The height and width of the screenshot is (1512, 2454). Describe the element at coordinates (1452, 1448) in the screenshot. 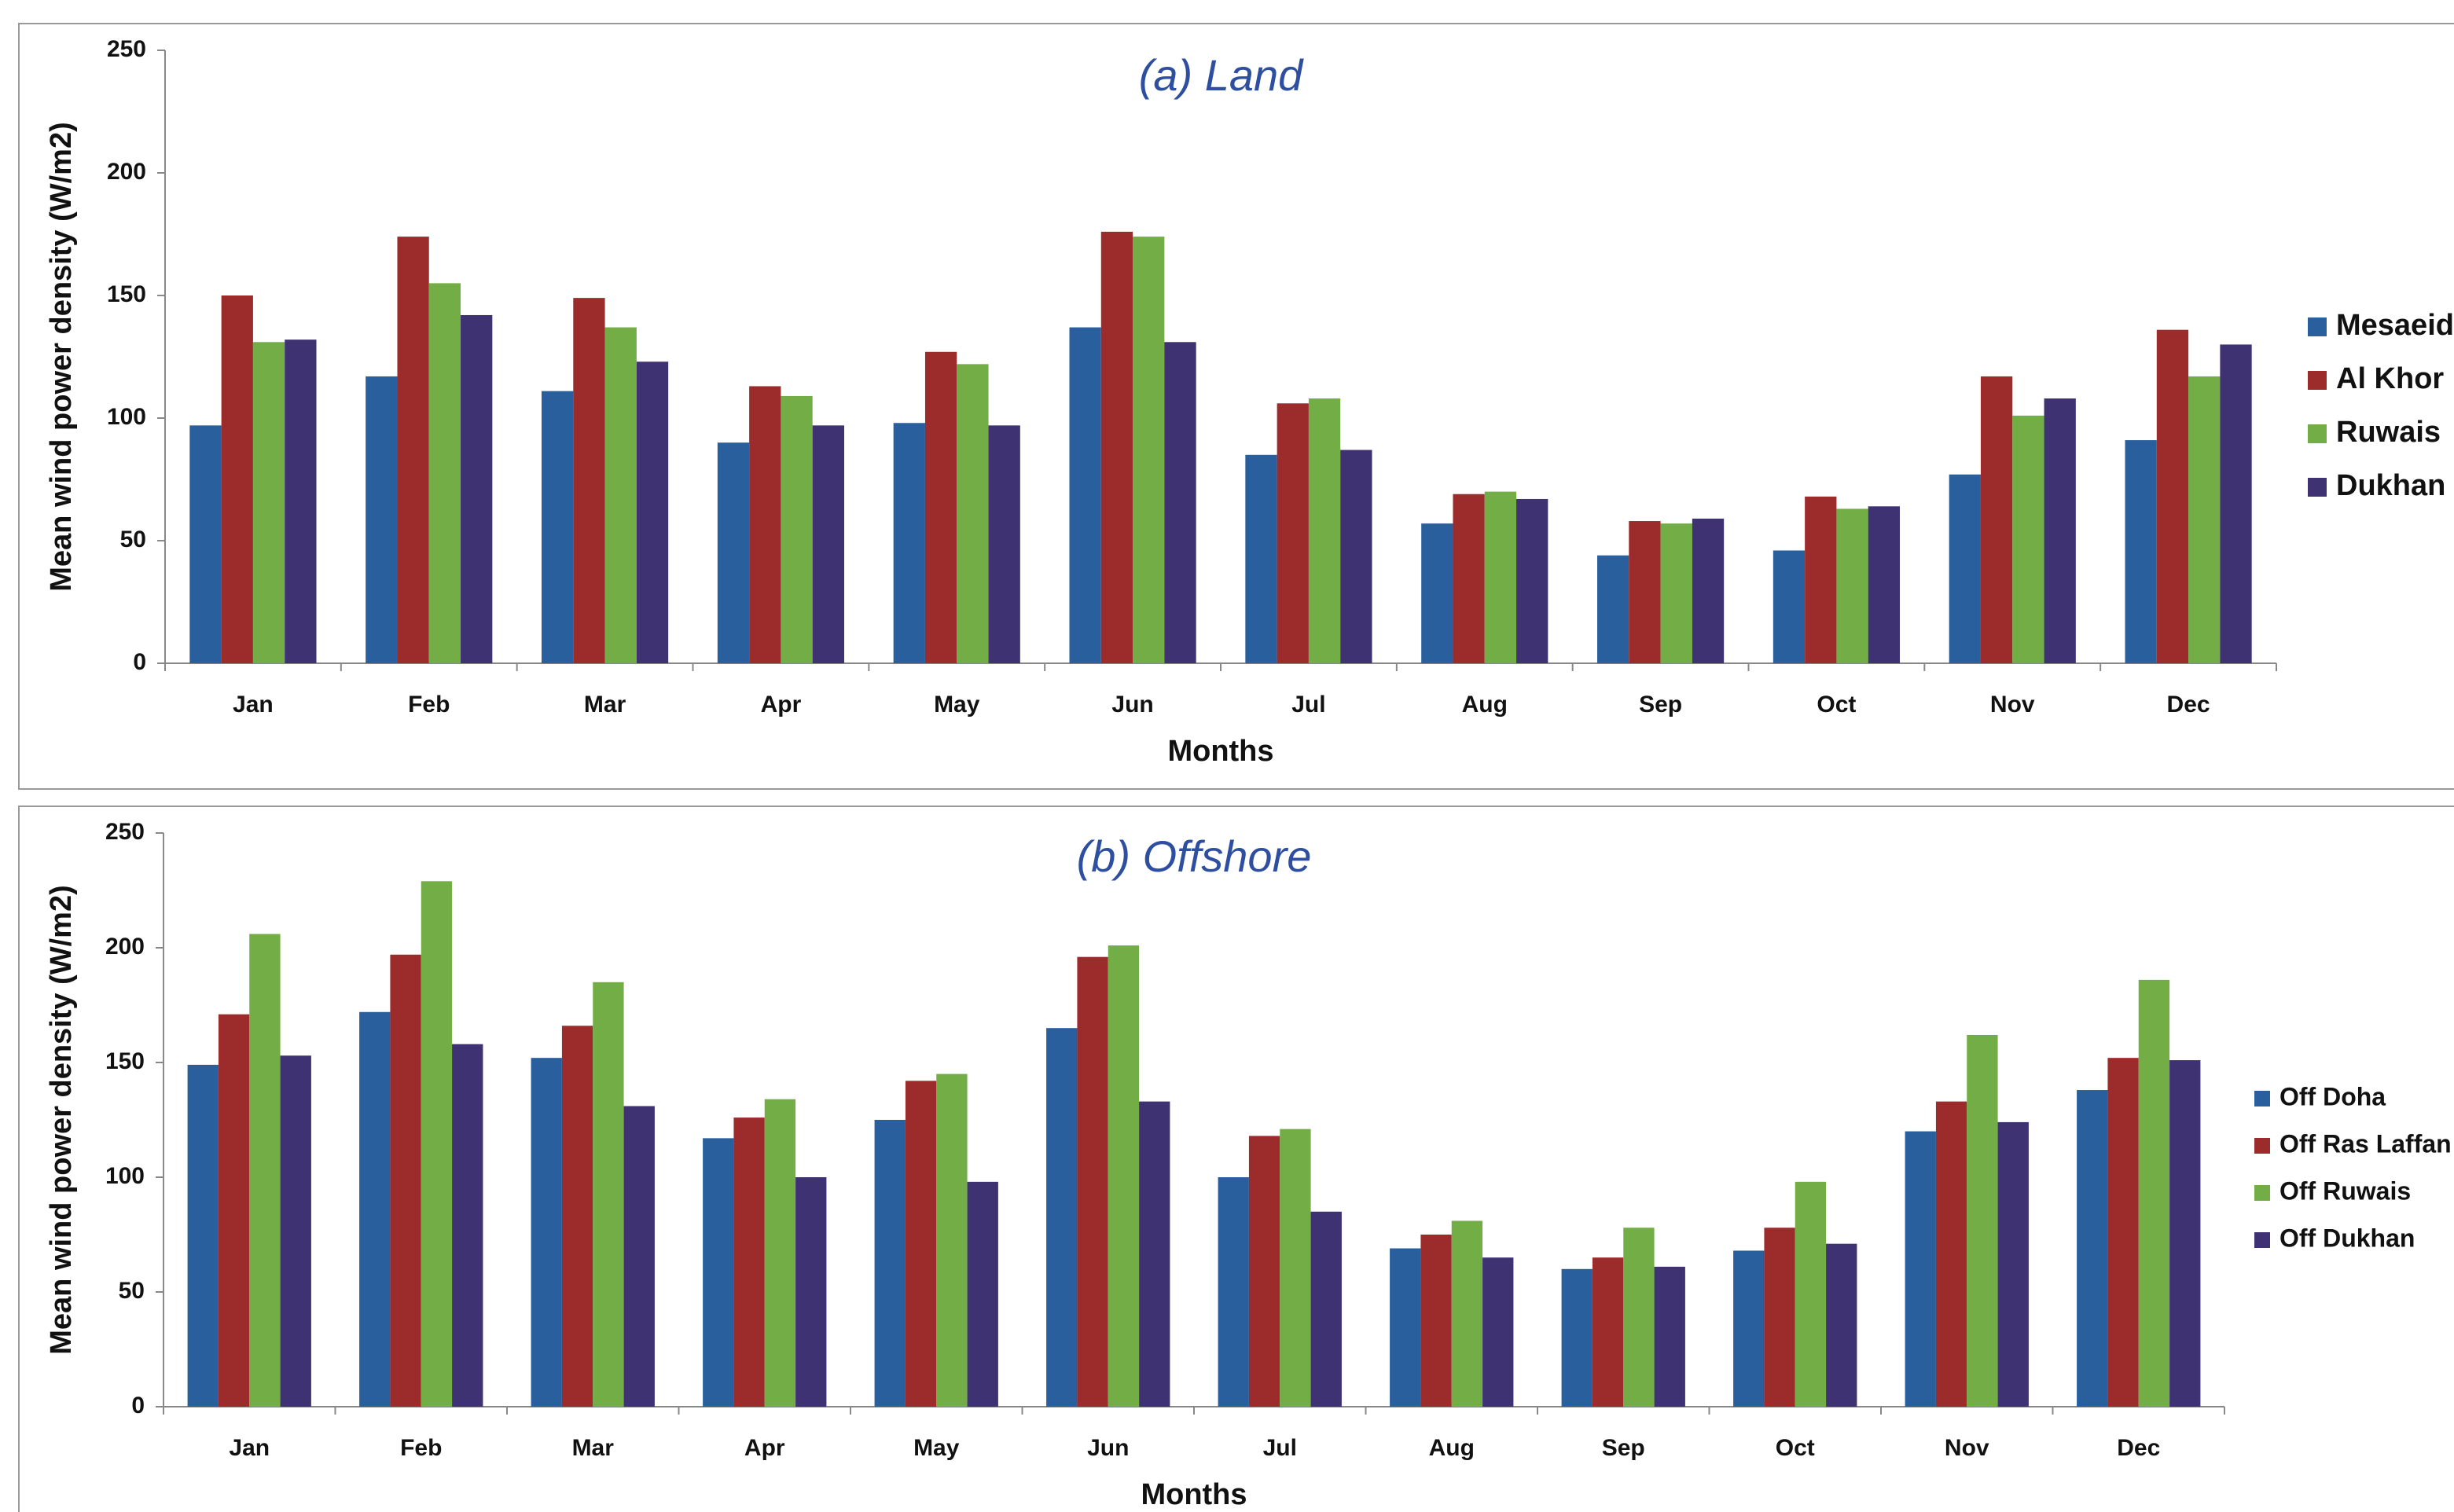

I see `x-tick-label: Aug` at that location.